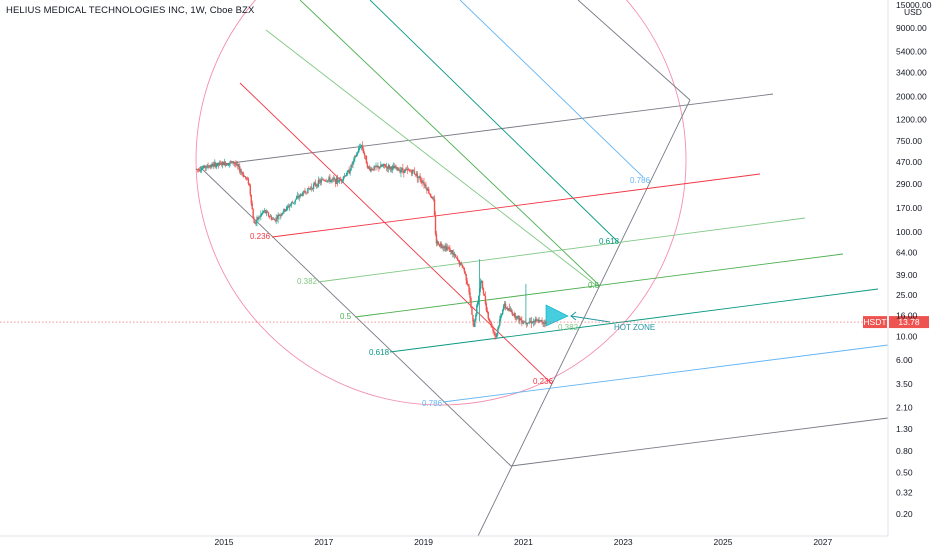  I want to click on fib-level-label: 0.382, so click(307, 281).